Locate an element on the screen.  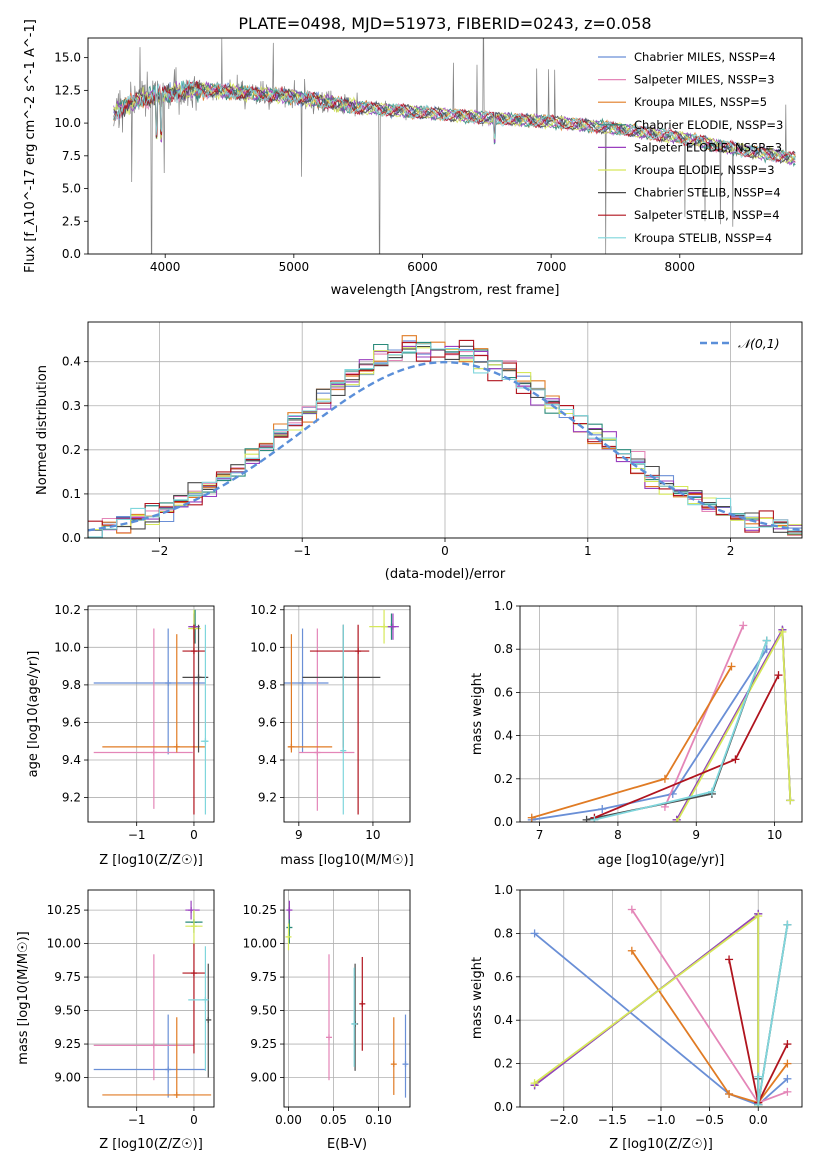
legend-entry: Salpeter STELIB, NSSP=4 is located at coordinates (707, 215).